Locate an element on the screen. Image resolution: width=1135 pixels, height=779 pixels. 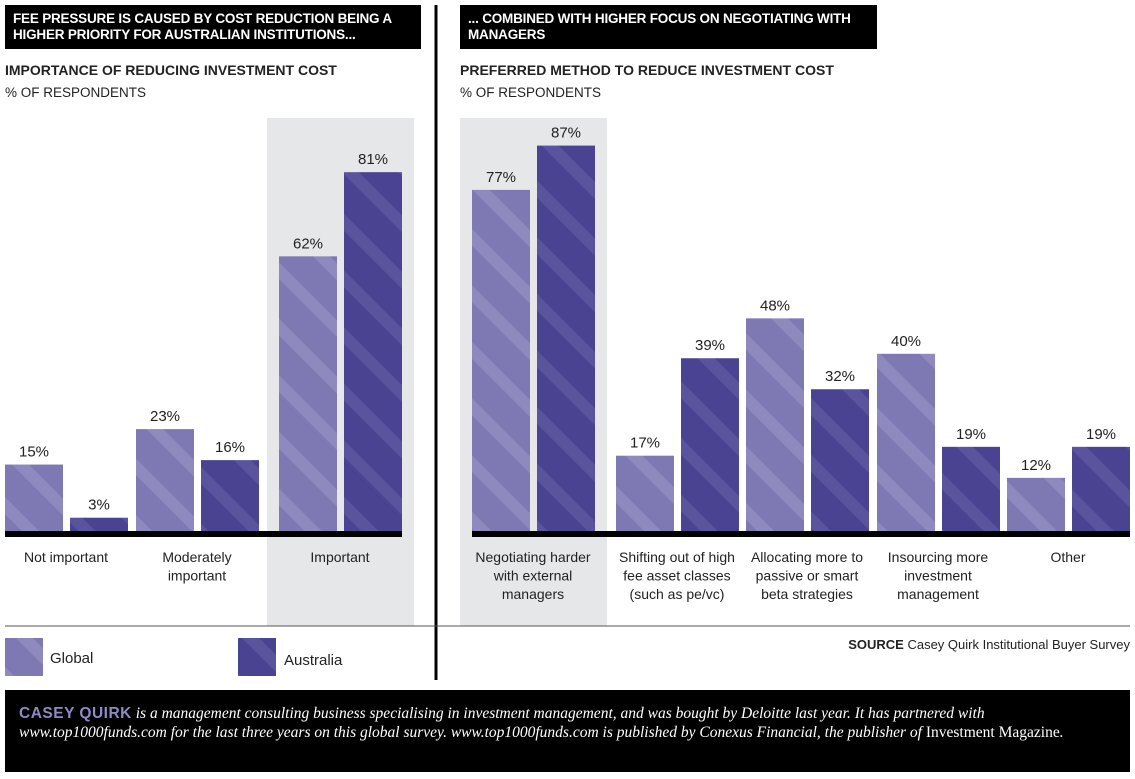
footer-brand: CASEY QUIRK is located at coordinates (75, 713).